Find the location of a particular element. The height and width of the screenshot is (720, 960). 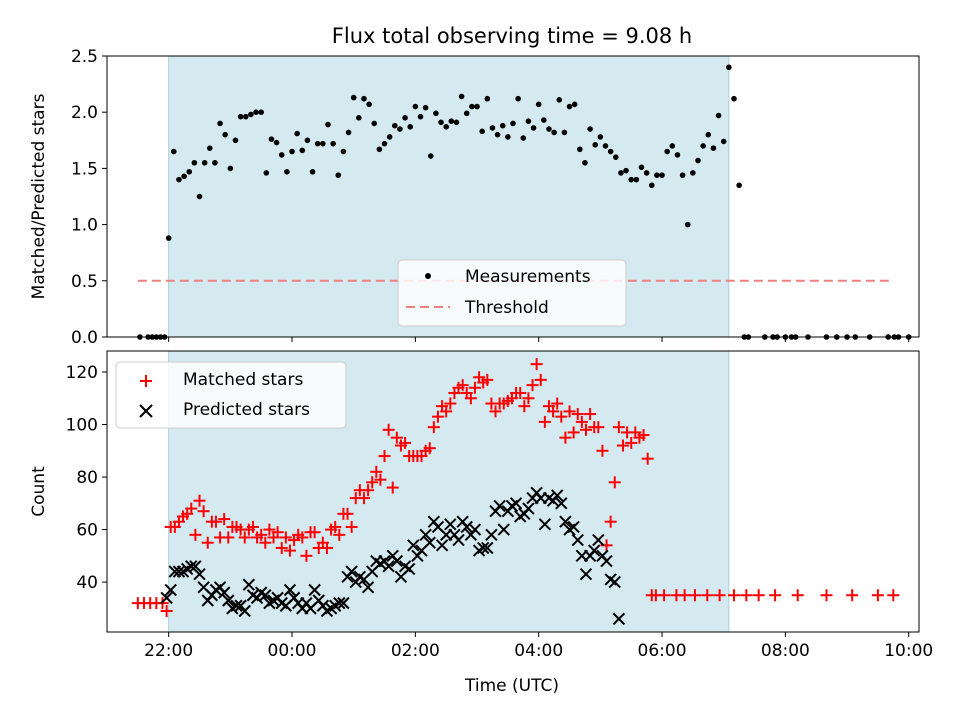

y-tick-label: 2.5 is located at coordinates (84, 57).